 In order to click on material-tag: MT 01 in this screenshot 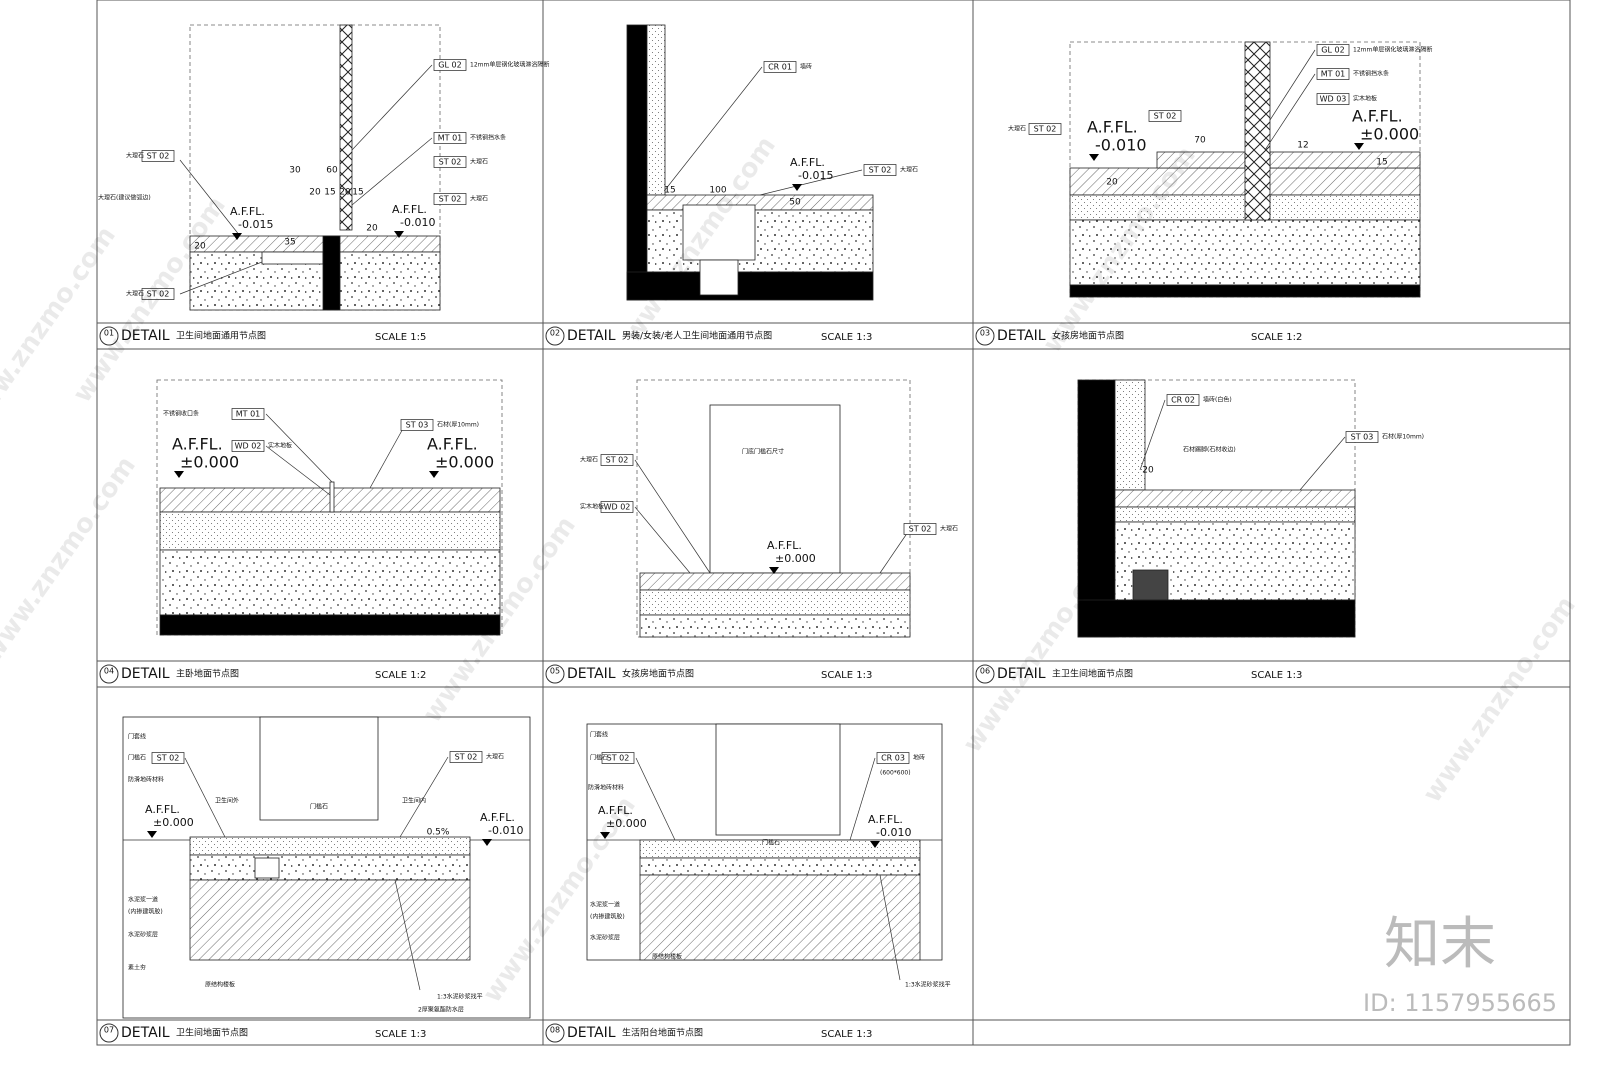, I will do `click(248, 414)`.